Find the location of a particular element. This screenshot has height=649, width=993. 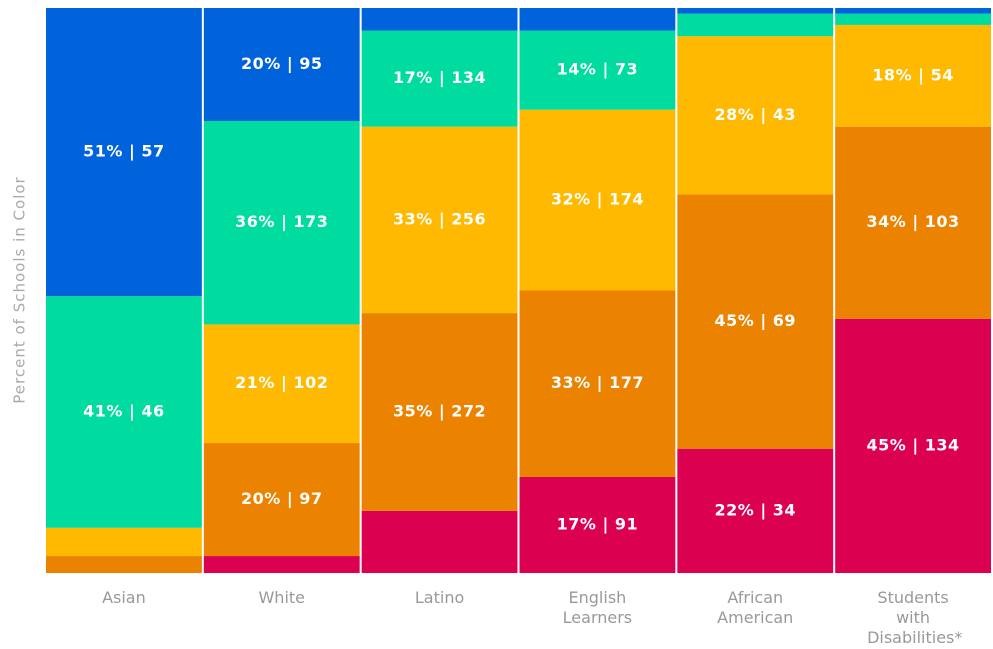

data-label: 34% | 103 is located at coordinates (912, 222).